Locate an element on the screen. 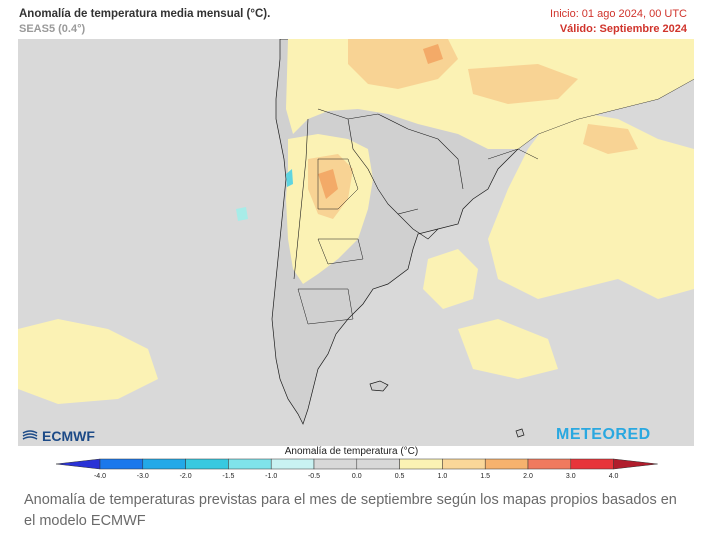 Image resolution: width=703 pixels, height=533 pixels. model-label: SEAS5 (0.4°) is located at coordinates (52, 29).